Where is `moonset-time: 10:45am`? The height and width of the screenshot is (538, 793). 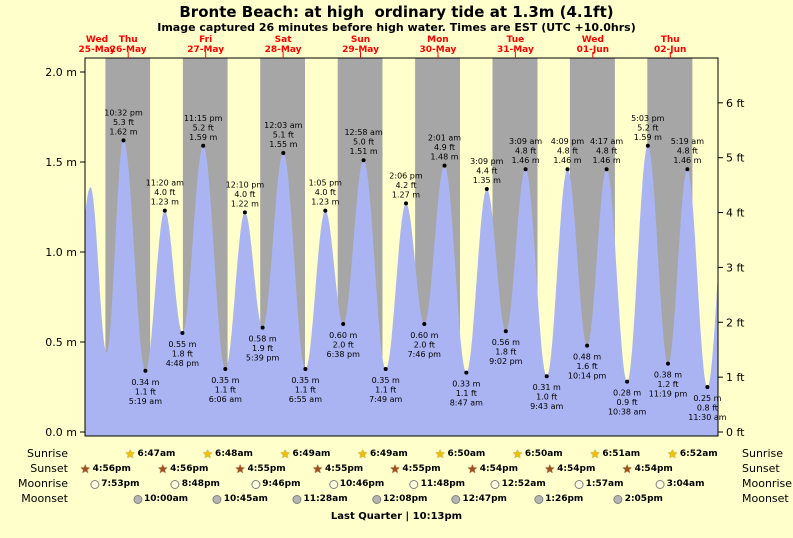 moonset-time: 10:45am is located at coordinates (245, 499).